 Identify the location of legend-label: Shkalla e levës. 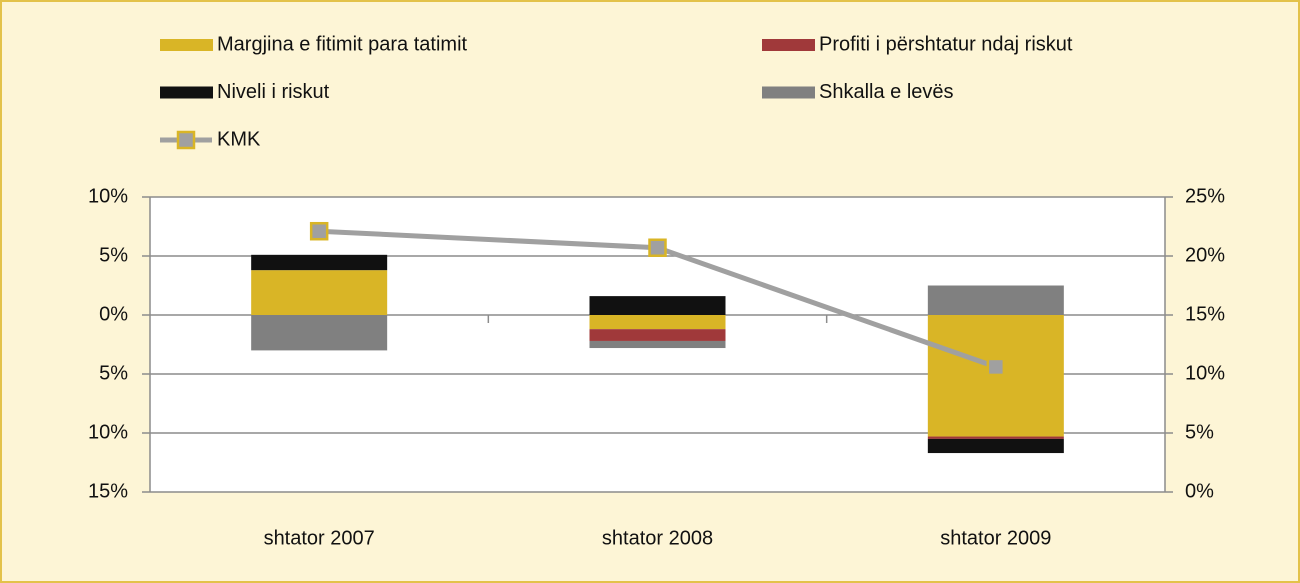
(886, 92).